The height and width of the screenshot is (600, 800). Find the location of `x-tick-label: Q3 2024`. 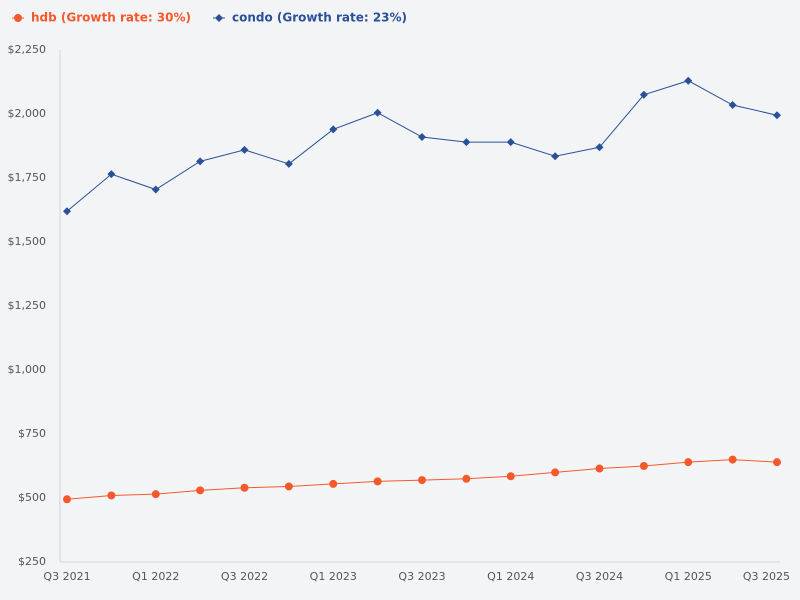

x-tick-label: Q3 2024 is located at coordinates (599, 576).